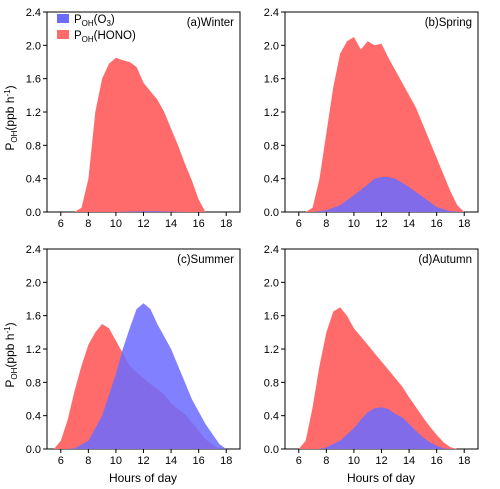  What do you see at coordinates (105, 37) in the screenshot?
I see `legend-label-hono: POH(HONO)` at bounding box center [105, 37].